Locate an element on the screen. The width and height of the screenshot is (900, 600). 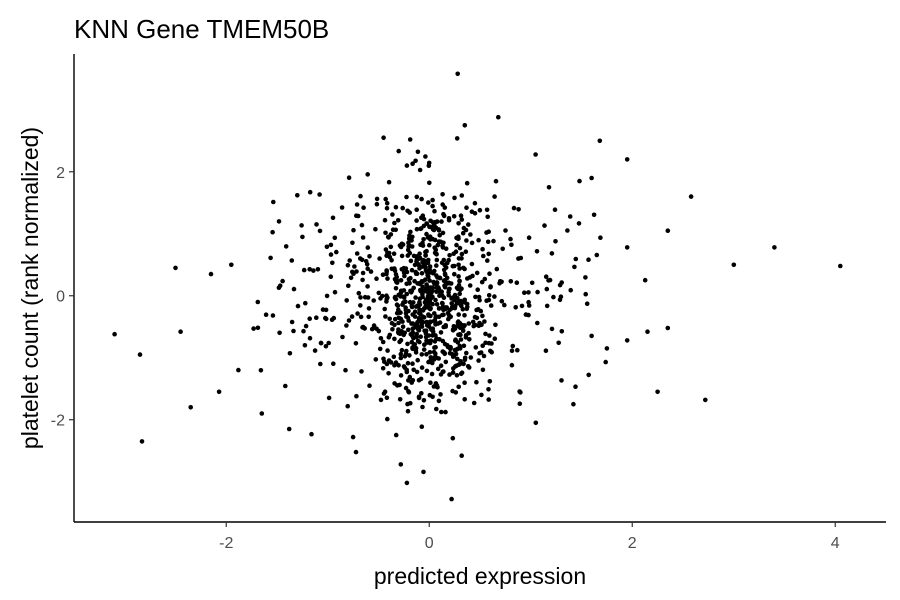
x-tick-label: 0 is located at coordinates (429, 543).